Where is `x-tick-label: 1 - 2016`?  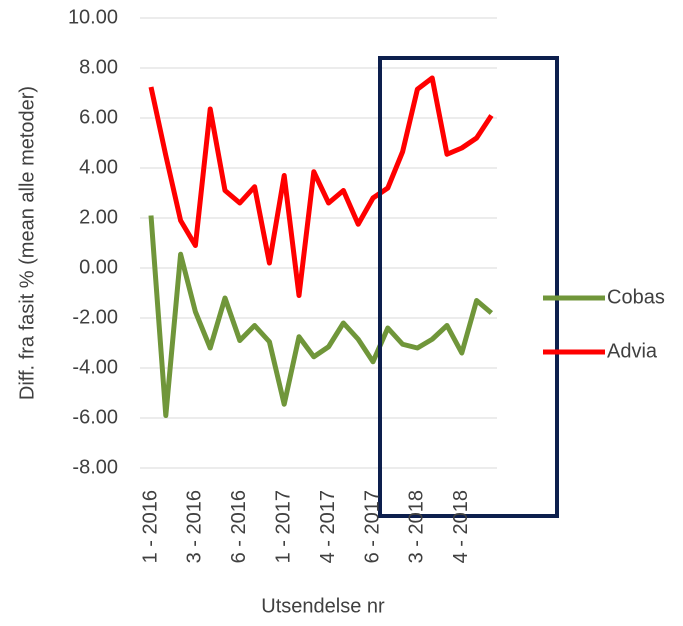 x-tick-label: 1 - 2016 is located at coordinates (150, 526).